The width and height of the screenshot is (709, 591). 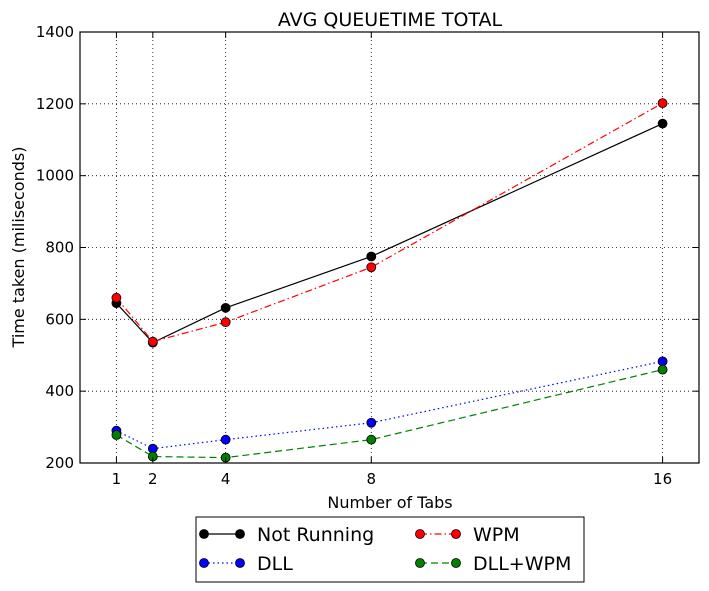 What do you see at coordinates (55, 32) in the screenshot?
I see `y-tick-label: 1400` at bounding box center [55, 32].